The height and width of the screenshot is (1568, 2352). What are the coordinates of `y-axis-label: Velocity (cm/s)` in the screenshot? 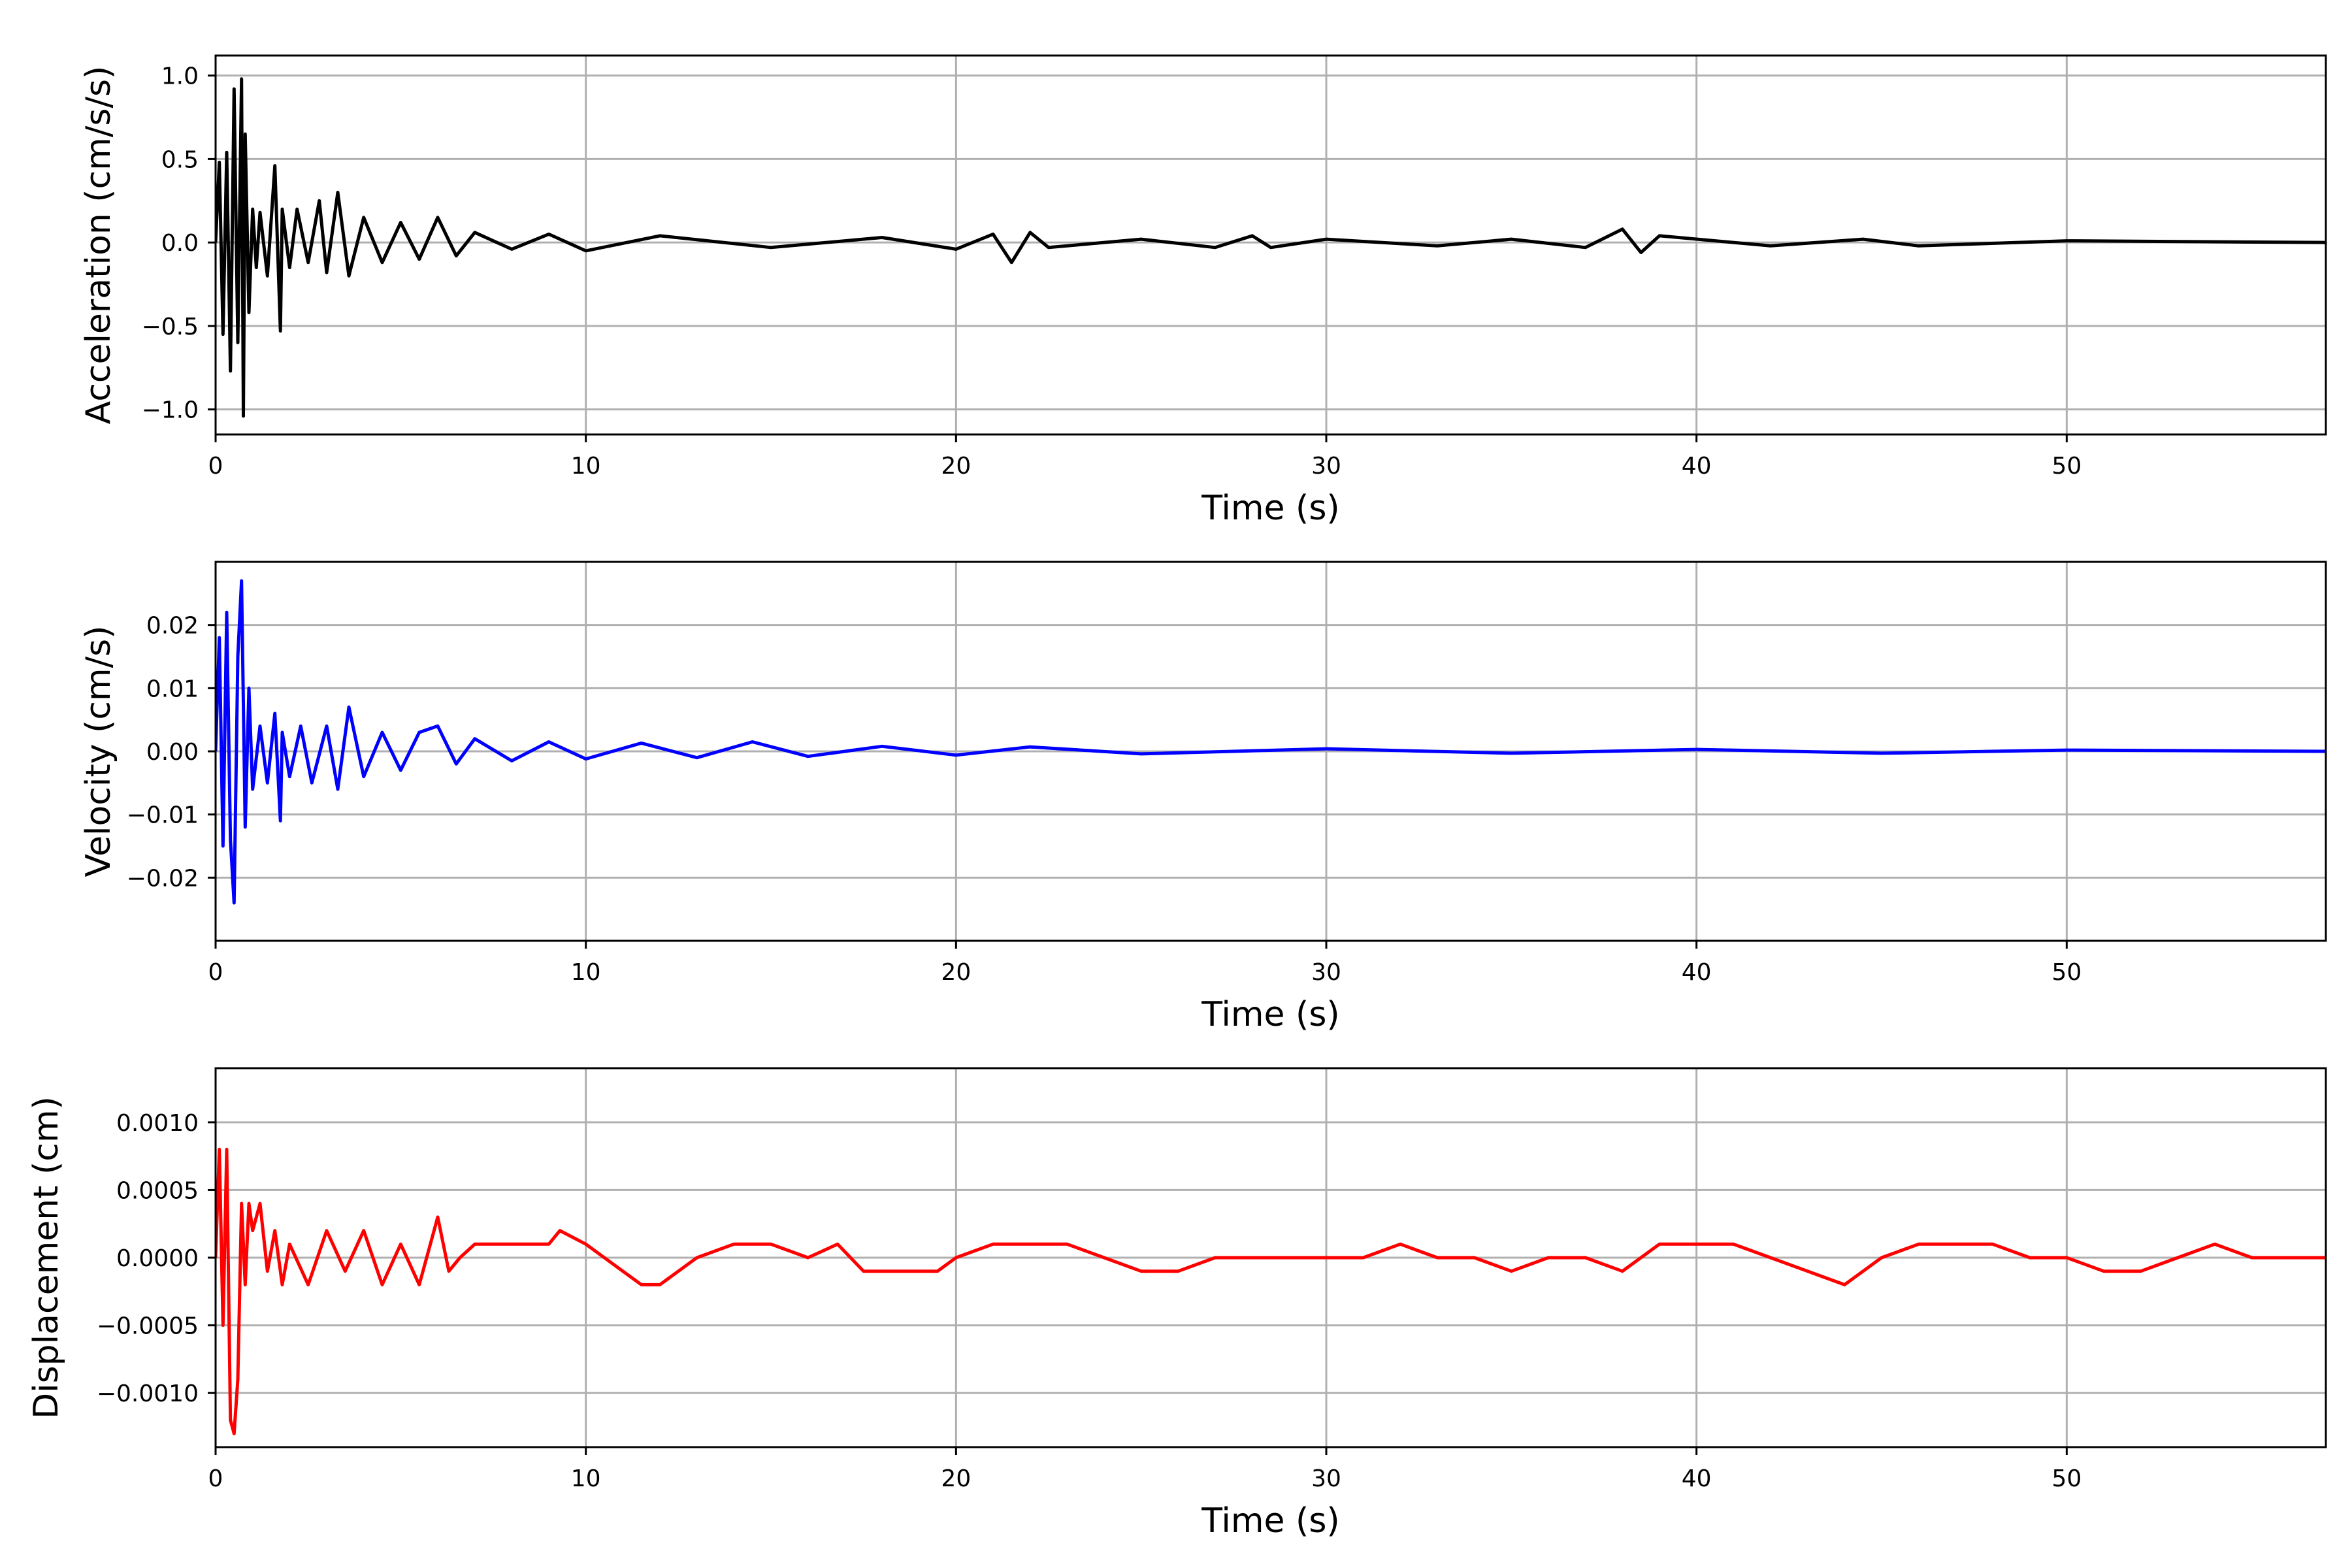 It's located at (98, 751).